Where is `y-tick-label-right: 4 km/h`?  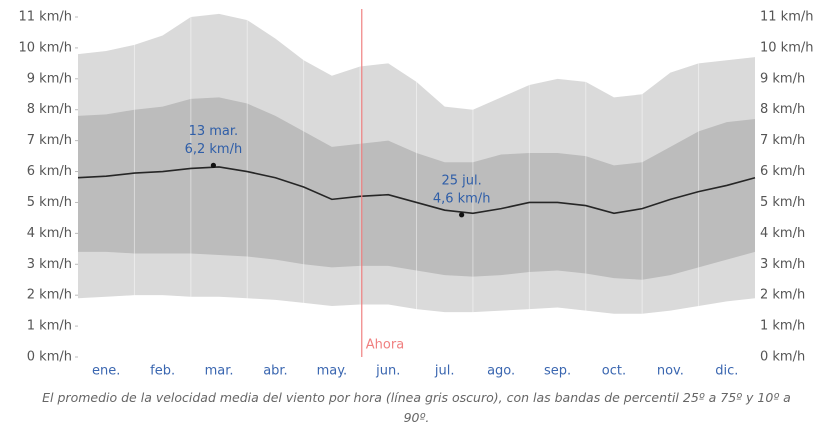 y-tick-label-right: 4 km/h is located at coordinates (782, 233).